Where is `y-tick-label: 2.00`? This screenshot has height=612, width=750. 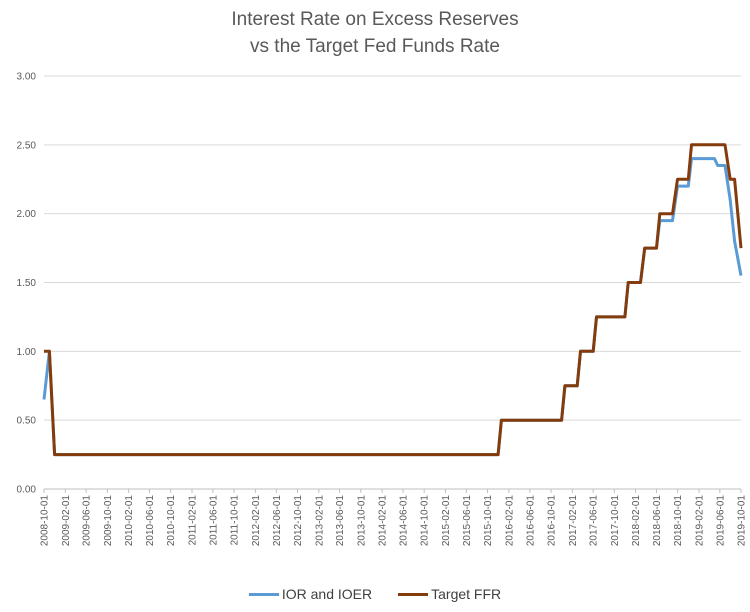
y-tick-label: 2.00 is located at coordinates (27, 214).